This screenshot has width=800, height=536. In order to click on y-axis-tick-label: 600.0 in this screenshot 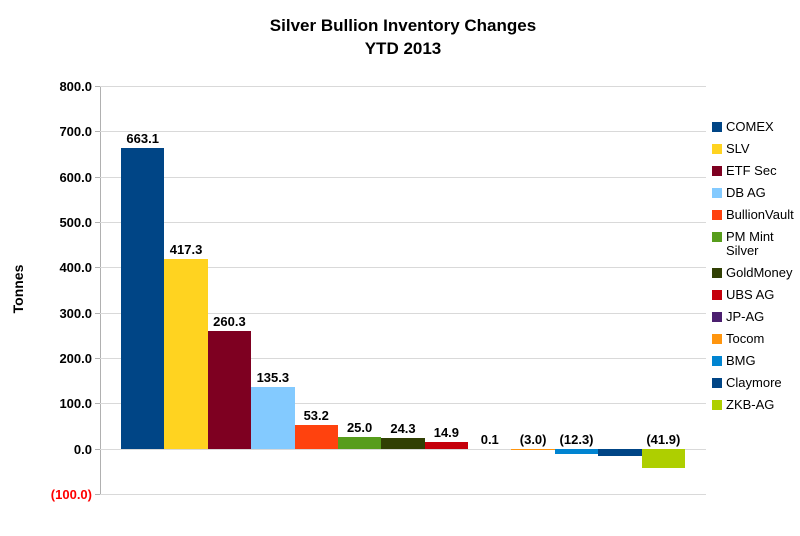, I will do `click(75, 177)`.